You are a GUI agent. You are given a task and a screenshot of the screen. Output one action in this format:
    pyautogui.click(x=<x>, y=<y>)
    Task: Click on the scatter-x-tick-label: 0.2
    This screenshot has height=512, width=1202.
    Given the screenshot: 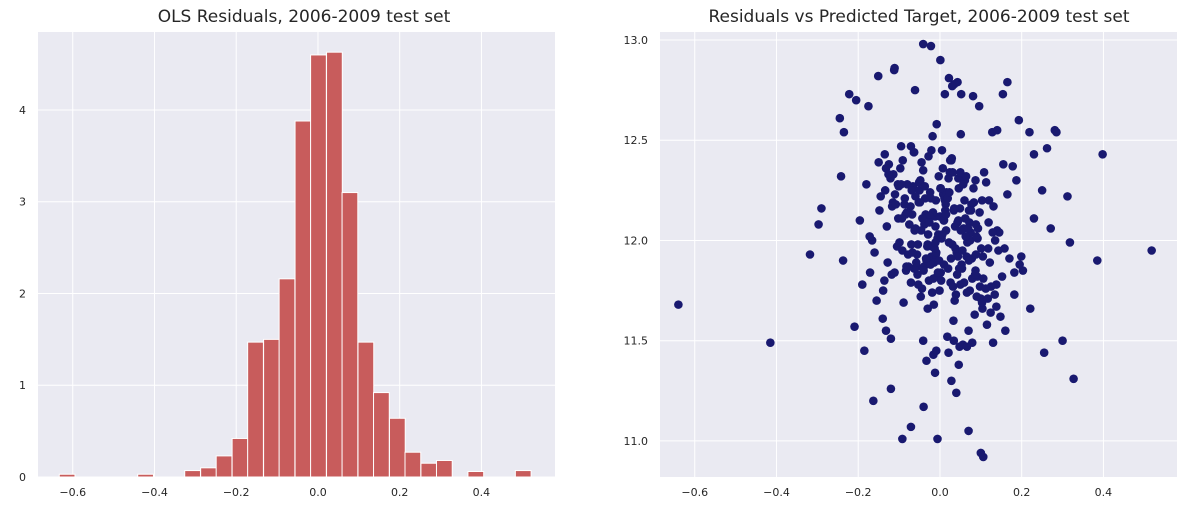 What is the action you would take?
    pyautogui.click(x=1022, y=492)
    